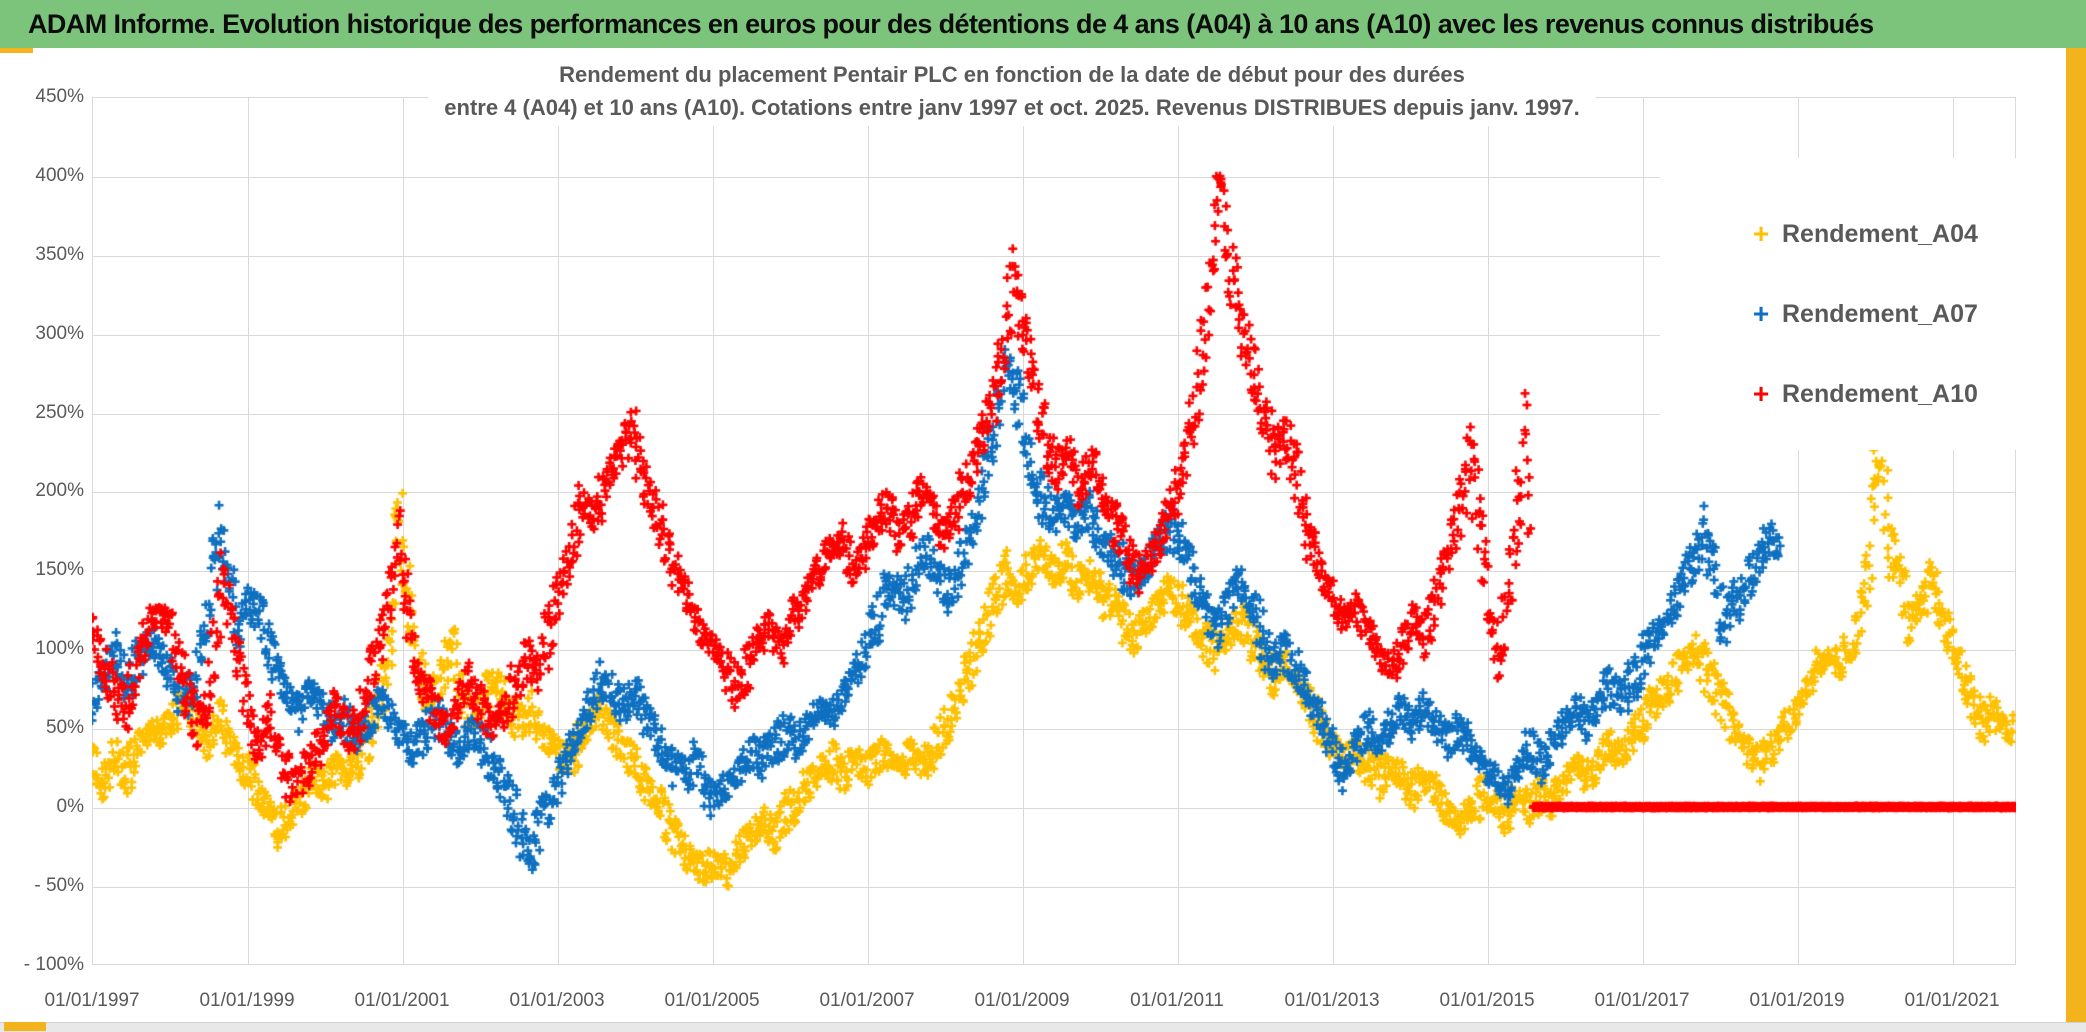 The image size is (2086, 1032). Describe the element at coordinates (59, 885) in the screenshot. I see `y-tick-label: - 50%` at that location.